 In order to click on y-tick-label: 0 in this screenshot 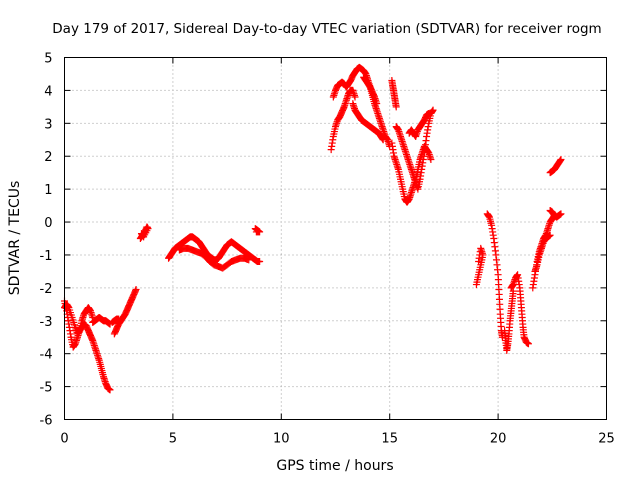, I will do `click(48, 223)`.